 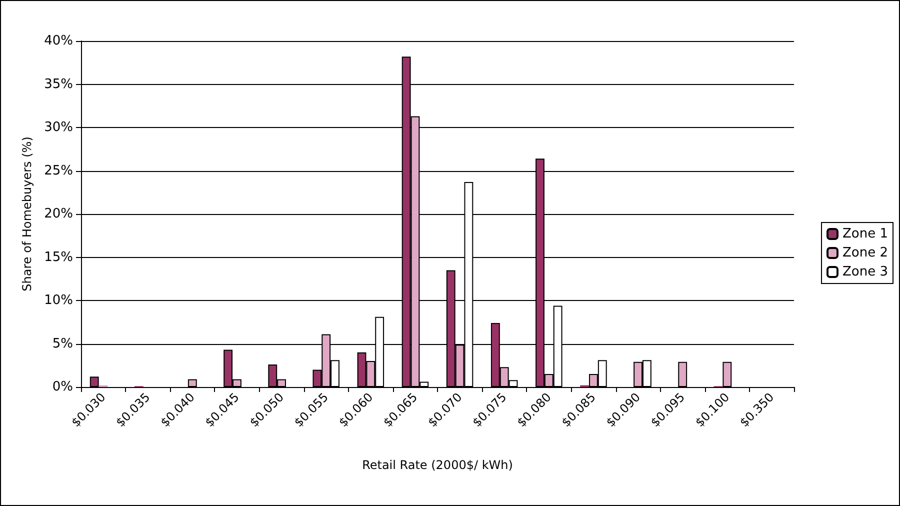 I want to click on y-tick-label: 5%, so click(x=62, y=344).